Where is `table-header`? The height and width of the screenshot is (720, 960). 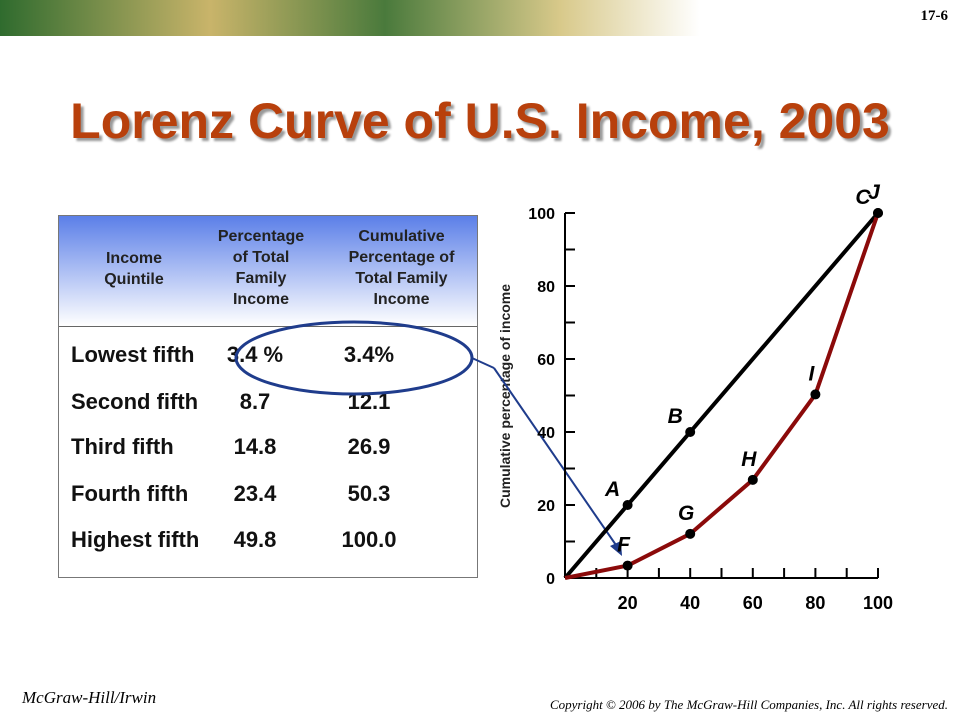 table-header is located at coordinates (268, 271).